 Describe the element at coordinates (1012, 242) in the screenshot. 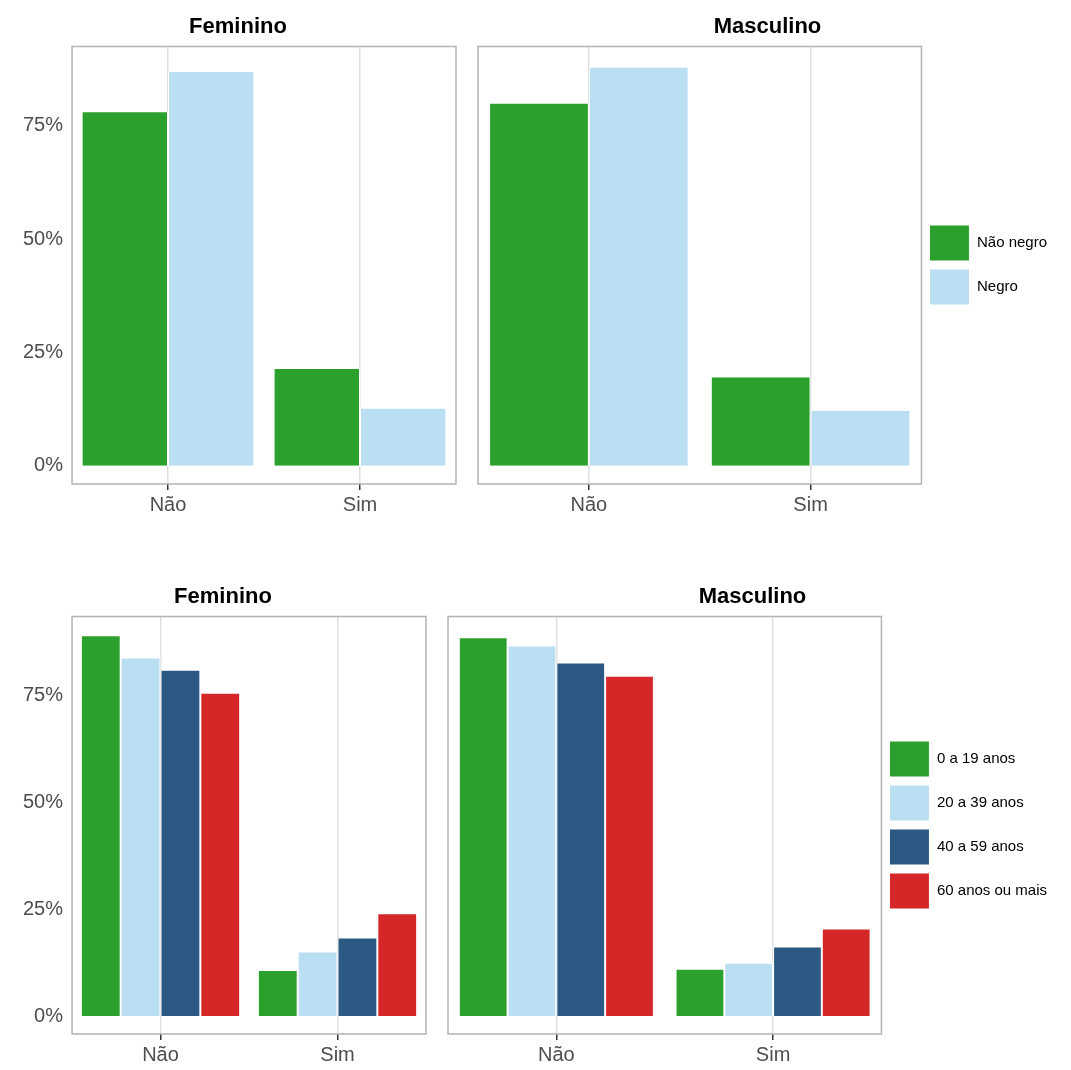

I see `legend-label: Não negro` at that location.